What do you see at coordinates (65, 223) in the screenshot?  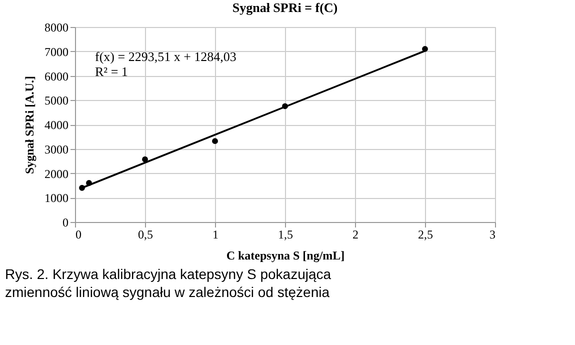 I see `y-tick-label: 0` at bounding box center [65, 223].